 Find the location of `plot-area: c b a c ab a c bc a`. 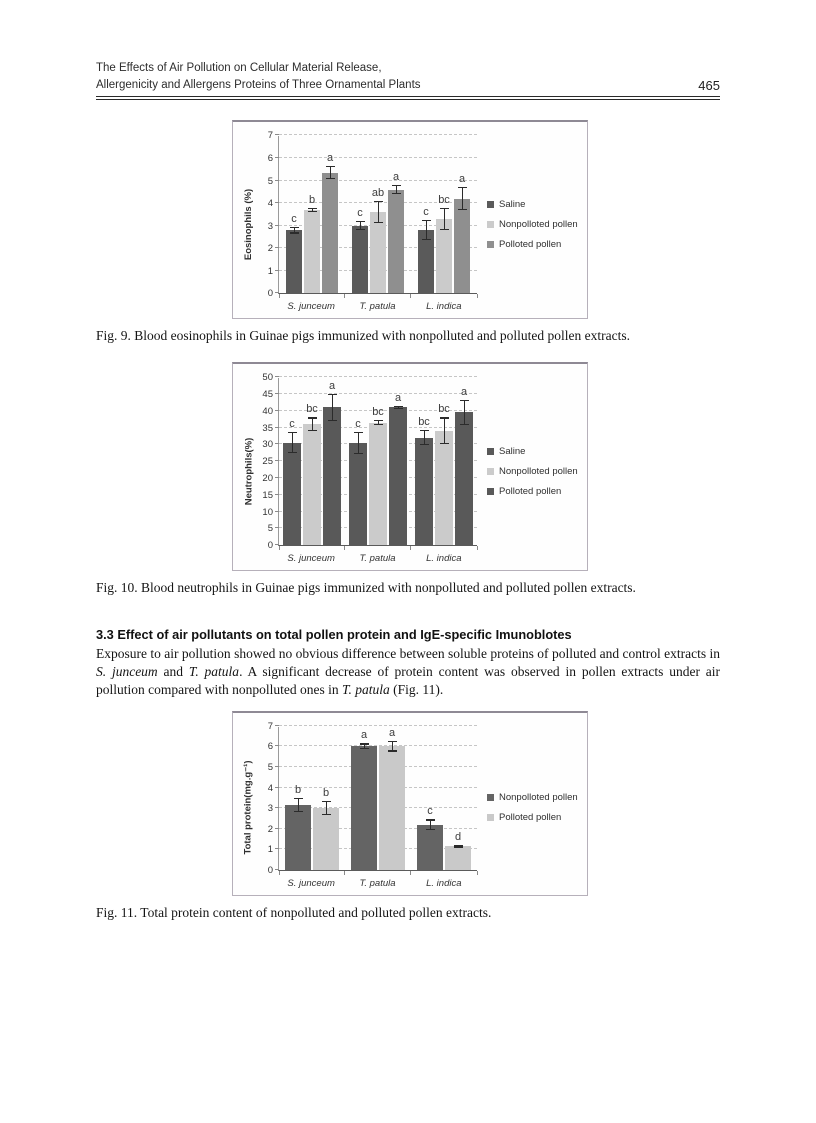

plot-area: c b a c ab a c bc a is located at coordinates (376, 216).